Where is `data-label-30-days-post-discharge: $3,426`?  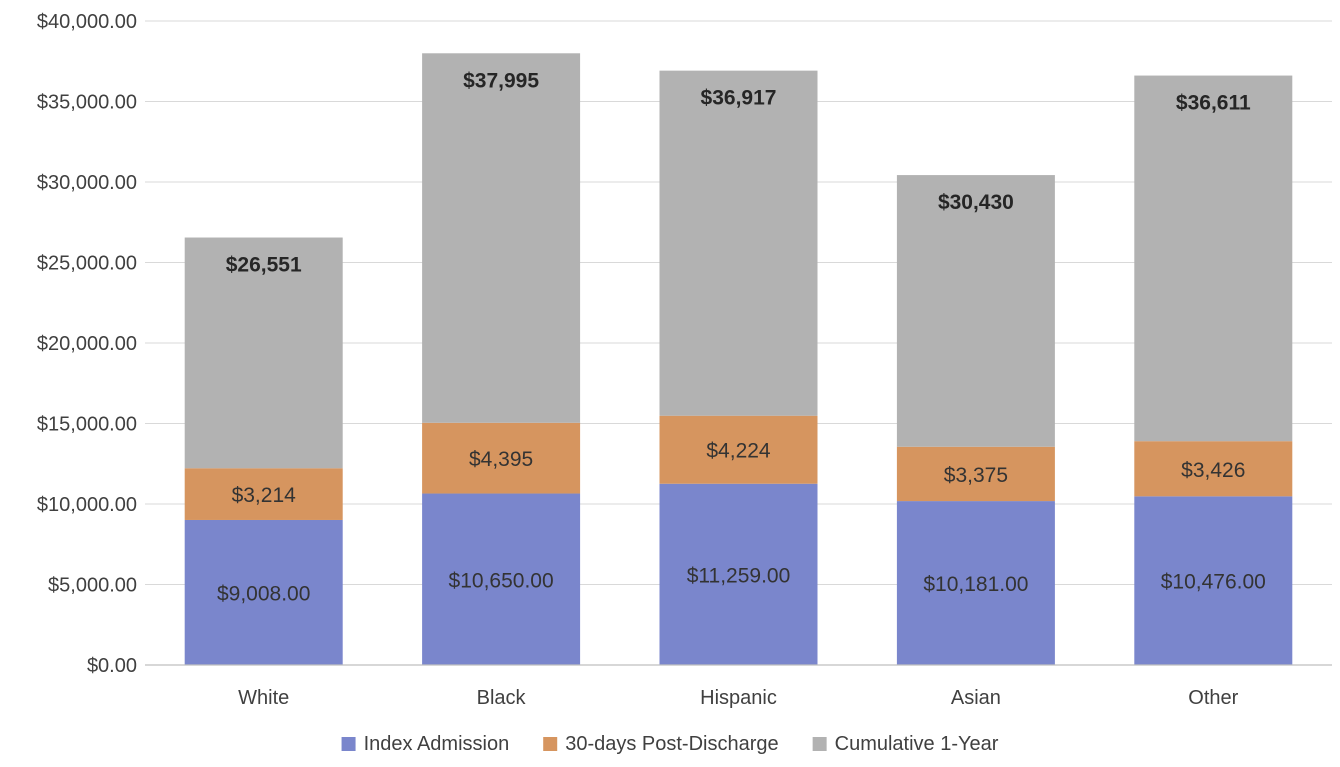
data-label-30-days-post-discharge: $3,426 is located at coordinates (1213, 470).